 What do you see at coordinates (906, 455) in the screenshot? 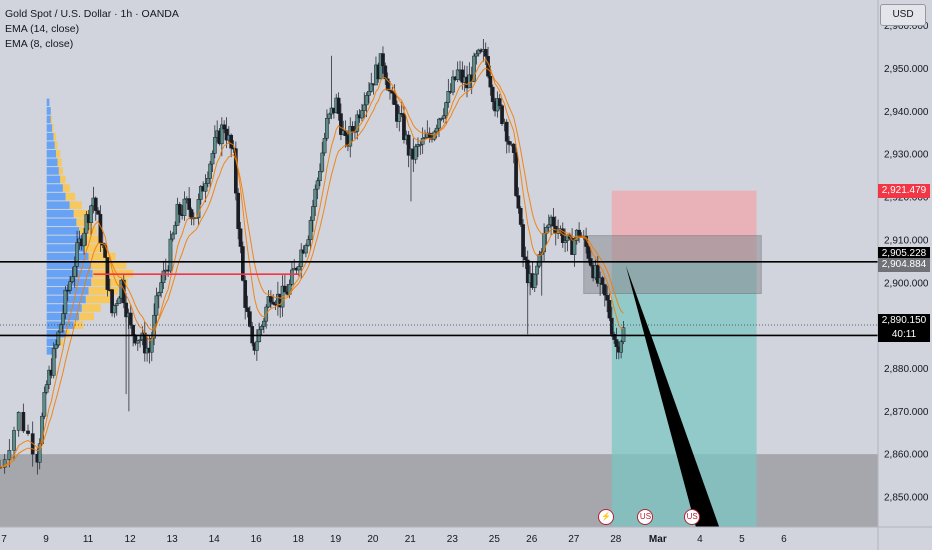
I see `y-tick-label: 2,860.000` at bounding box center [906, 455].